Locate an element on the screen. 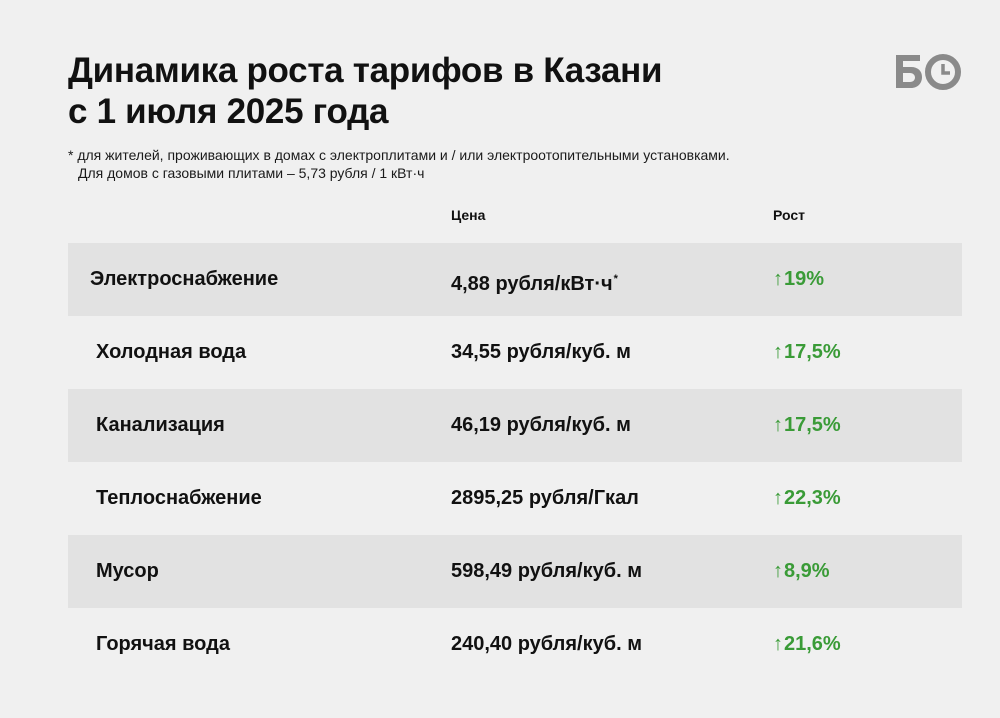  tariff-price: 46,19 рубля/куб. м is located at coordinates (541, 425).